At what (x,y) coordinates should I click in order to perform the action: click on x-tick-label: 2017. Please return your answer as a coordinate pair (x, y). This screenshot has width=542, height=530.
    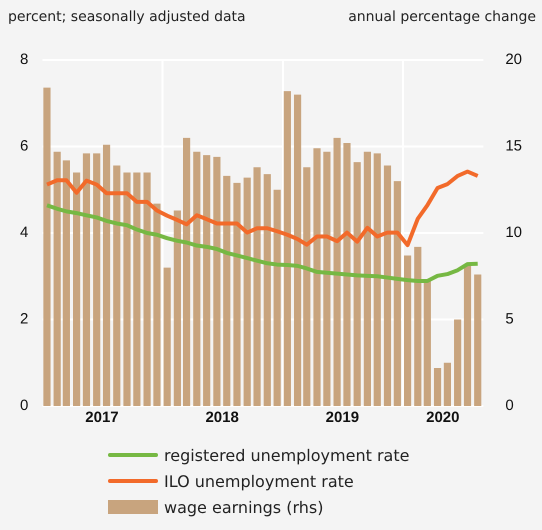
    Looking at the image, I should click on (102, 417).